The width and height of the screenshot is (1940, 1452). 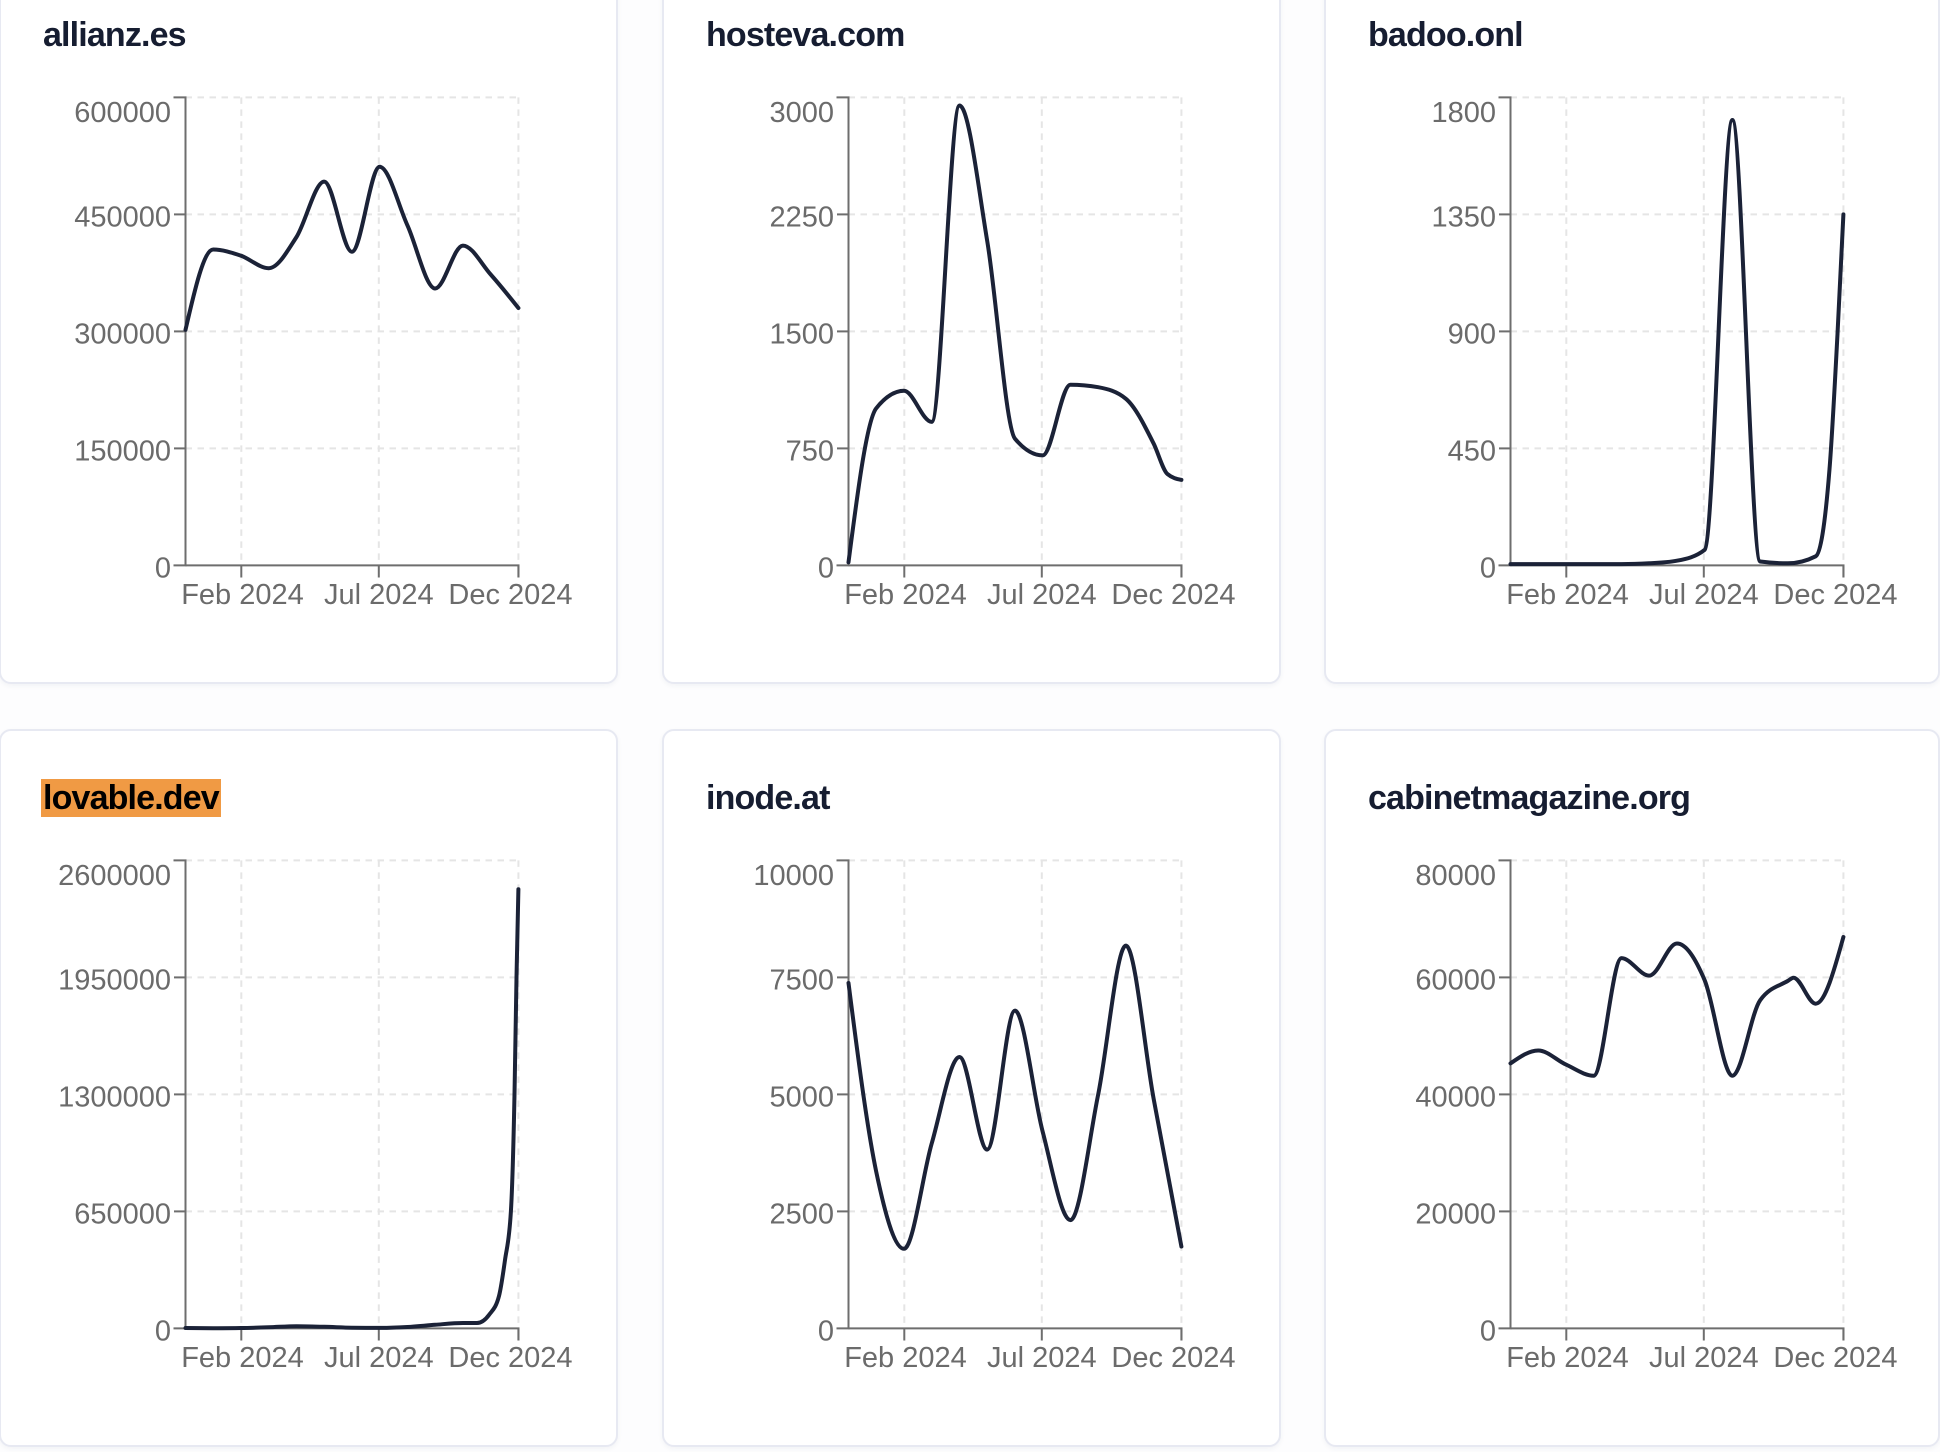 I want to click on svg-text: 5000, so click(x=801, y=1098).